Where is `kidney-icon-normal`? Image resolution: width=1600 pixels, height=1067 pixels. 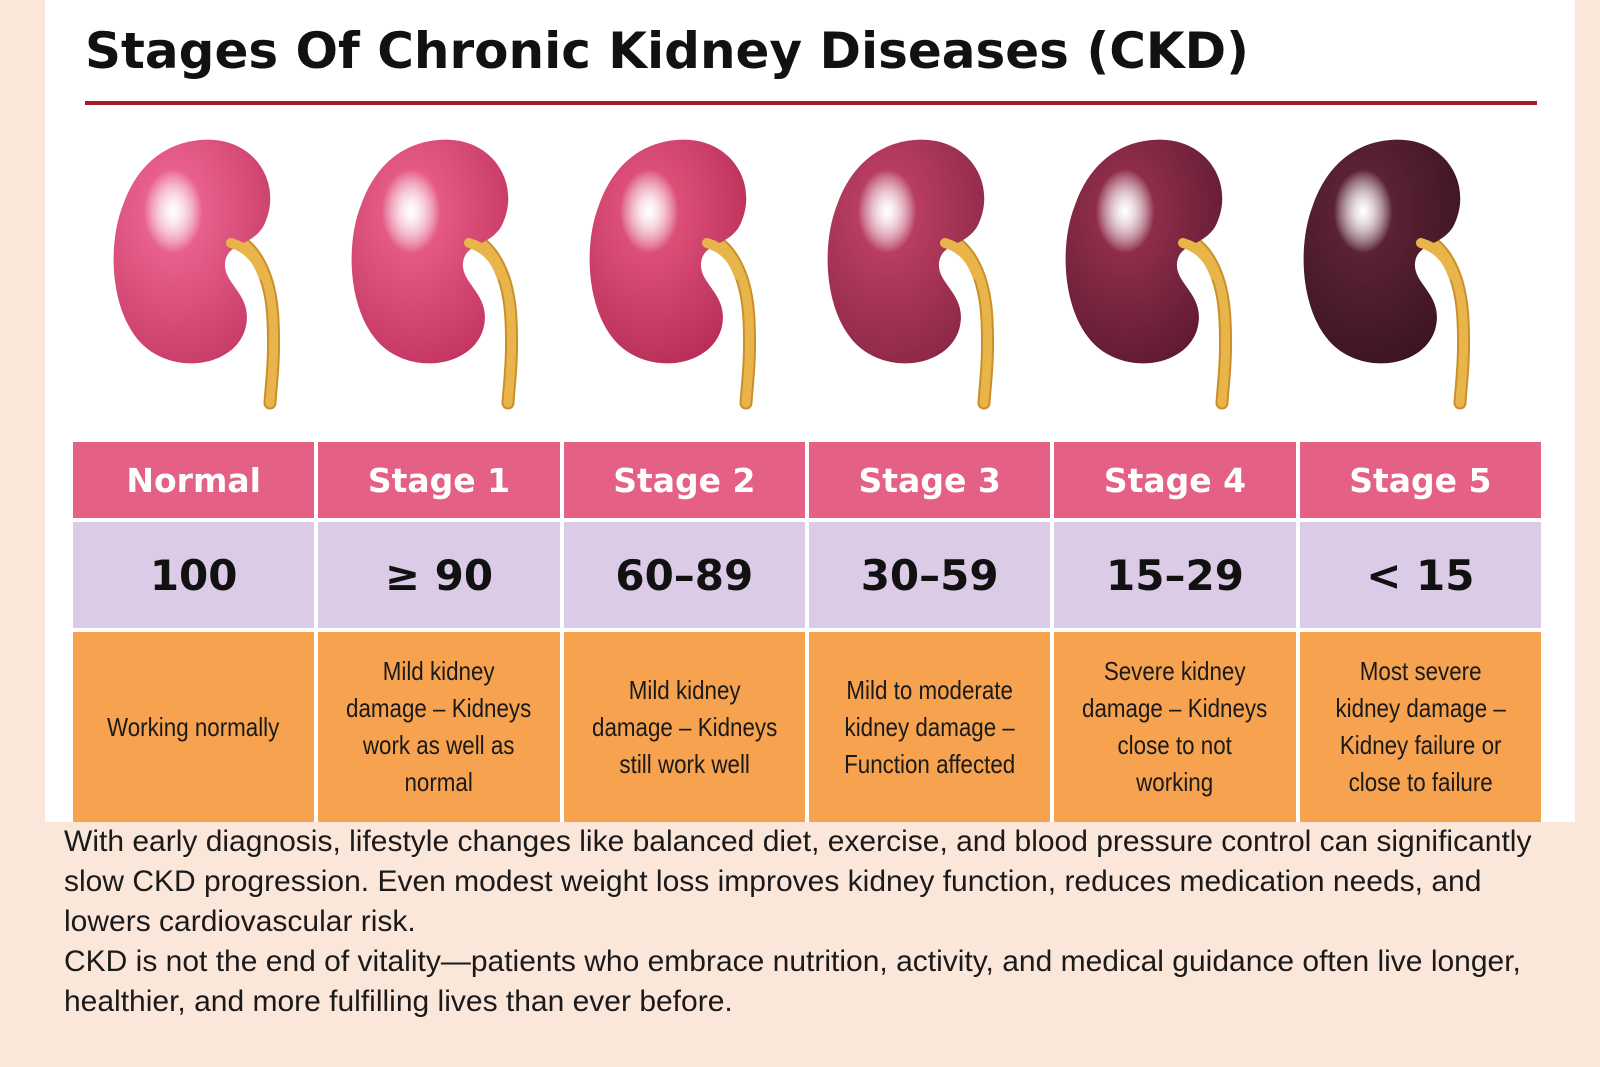 kidney-icon-normal is located at coordinates (197, 274).